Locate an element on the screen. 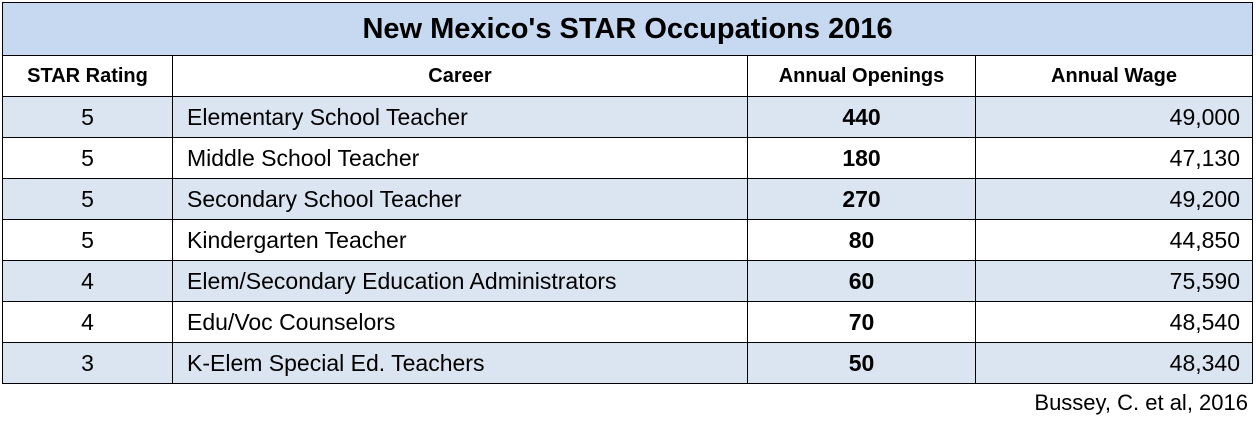 The width and height of the screenshot is (1256, 424). table-row: 5 Middle School Teacher 180 47,130 is located at coordinates (628, 158).